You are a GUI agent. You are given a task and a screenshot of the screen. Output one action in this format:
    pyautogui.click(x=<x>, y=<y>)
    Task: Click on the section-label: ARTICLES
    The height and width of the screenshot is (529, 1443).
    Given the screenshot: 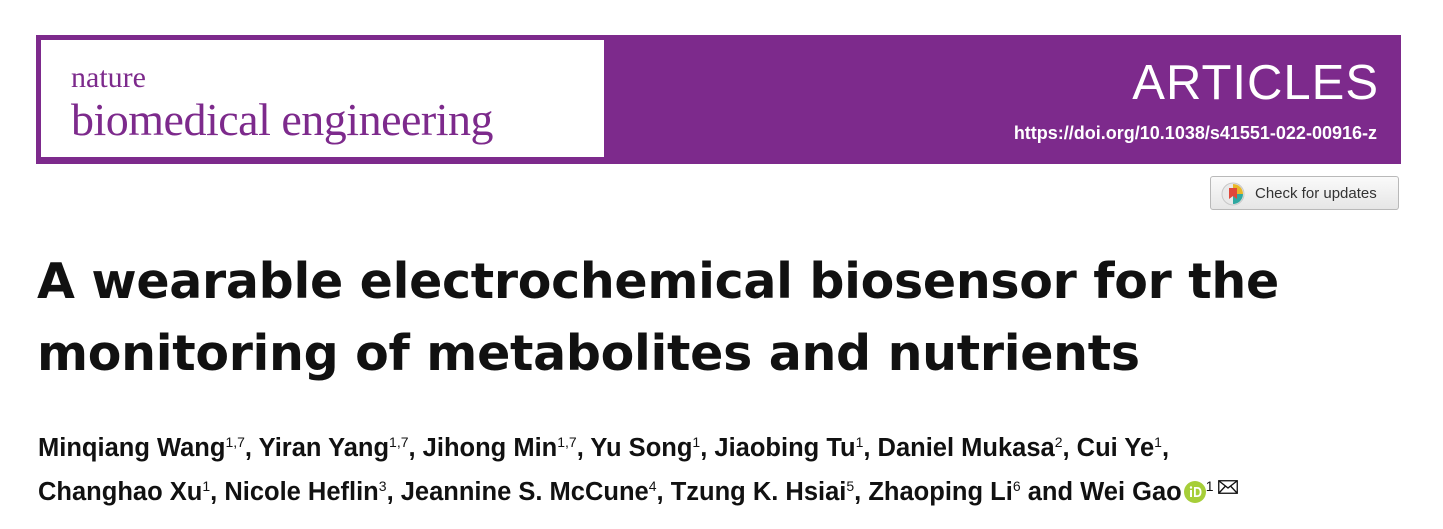 What is the action you would take?
    pyautogui.click(x=1255, y=83)
    